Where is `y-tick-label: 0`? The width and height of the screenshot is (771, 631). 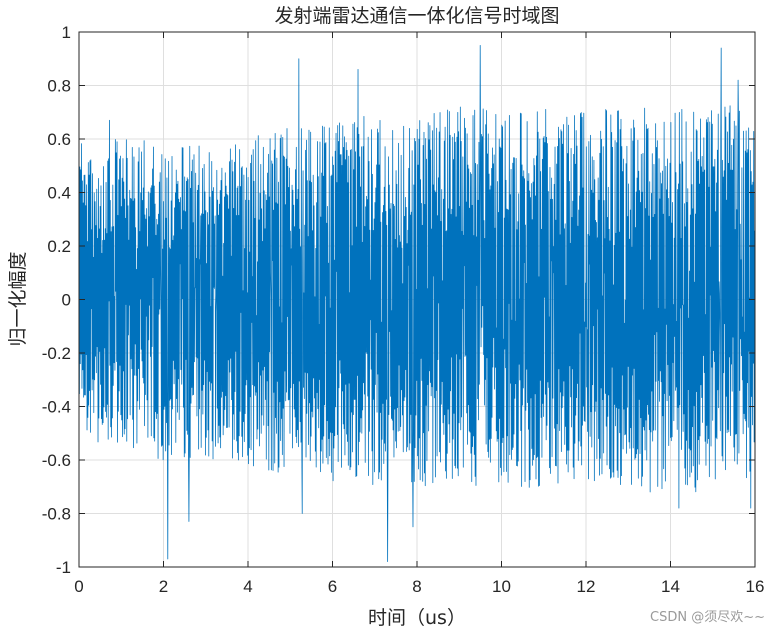
y-tick-label: 0 is located at coordinates (66, 300).